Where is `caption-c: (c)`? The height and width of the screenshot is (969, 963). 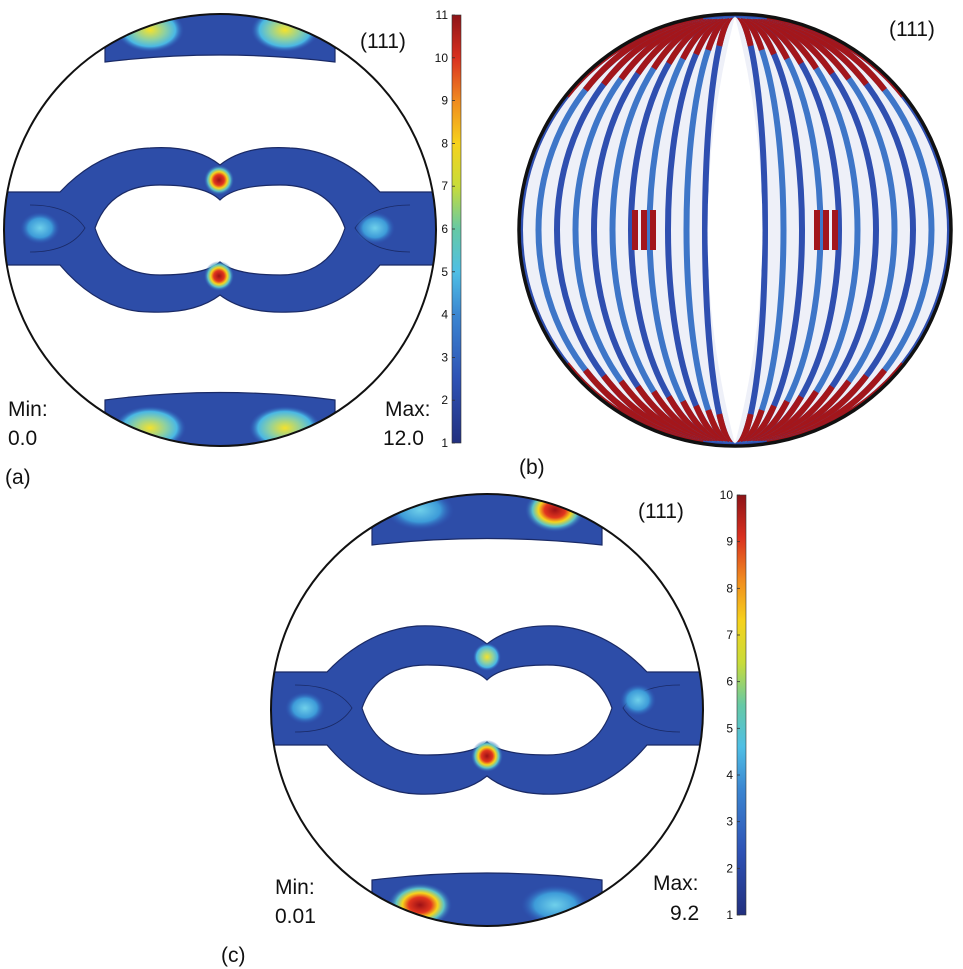 caption-c: (c) is located at coordinates (233, 955).